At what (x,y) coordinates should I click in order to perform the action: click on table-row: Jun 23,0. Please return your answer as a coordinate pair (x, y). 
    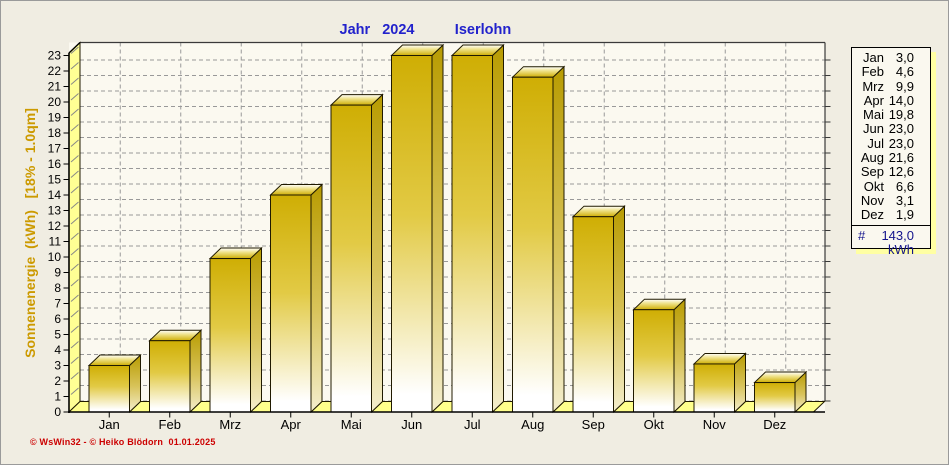
    Looking at the image, I should click on (891, 129).